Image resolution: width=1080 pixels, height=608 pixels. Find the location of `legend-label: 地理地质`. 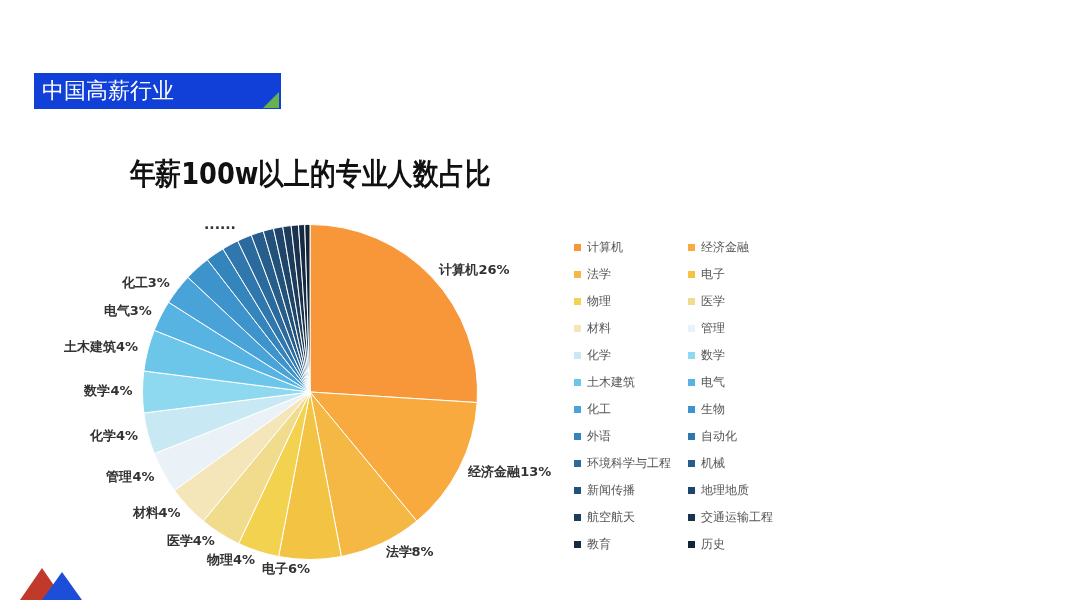

legend-label: 地理地质 is located at coordinates (725, 490).